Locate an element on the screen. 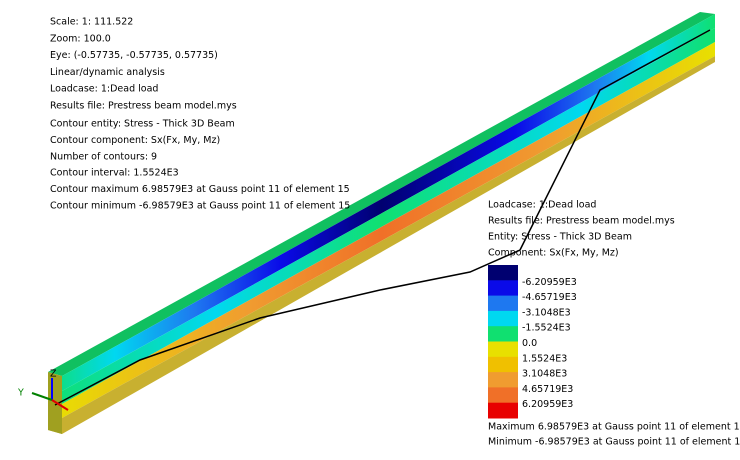 The width and height of the screenshot is (740, 460). x-axis is located at coordinates (60, 405).